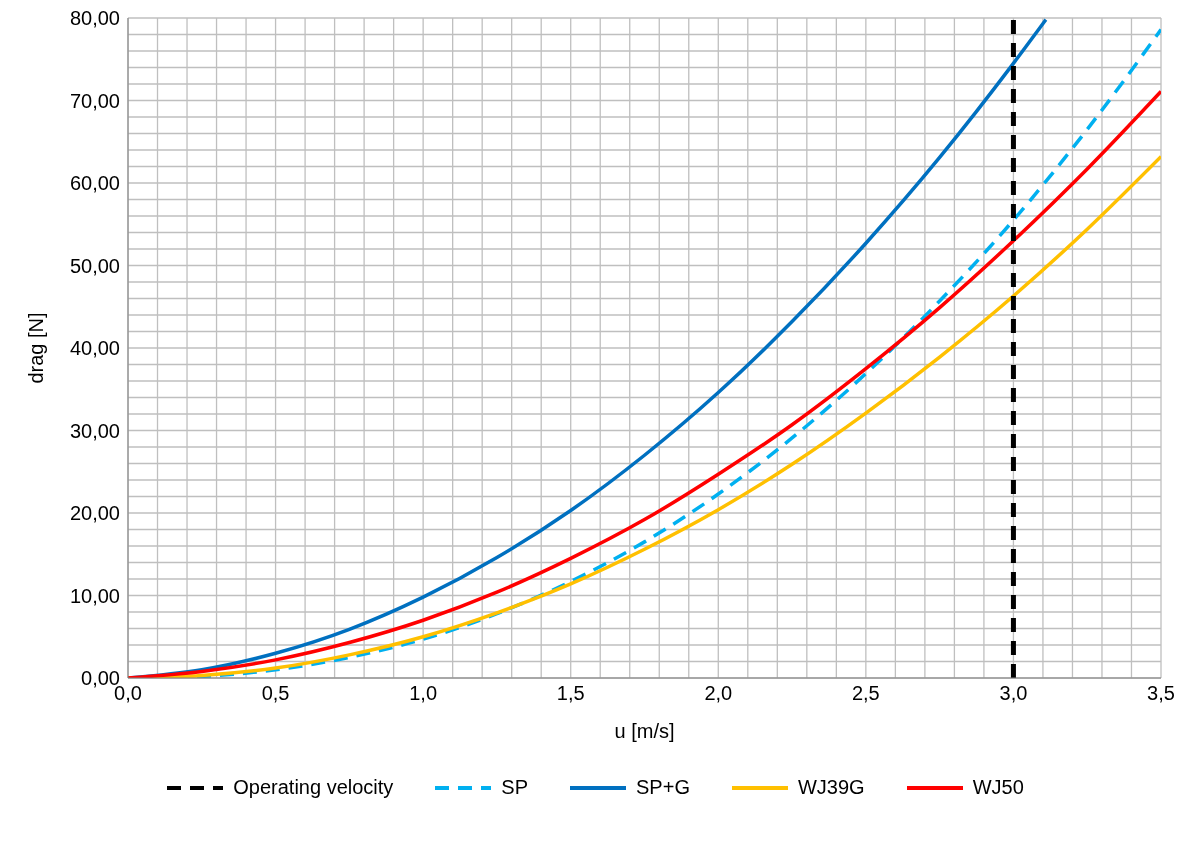 This screenshot has height=843, width=1189. I want to click on y-tick-label: 80,00, so click(94, 18).